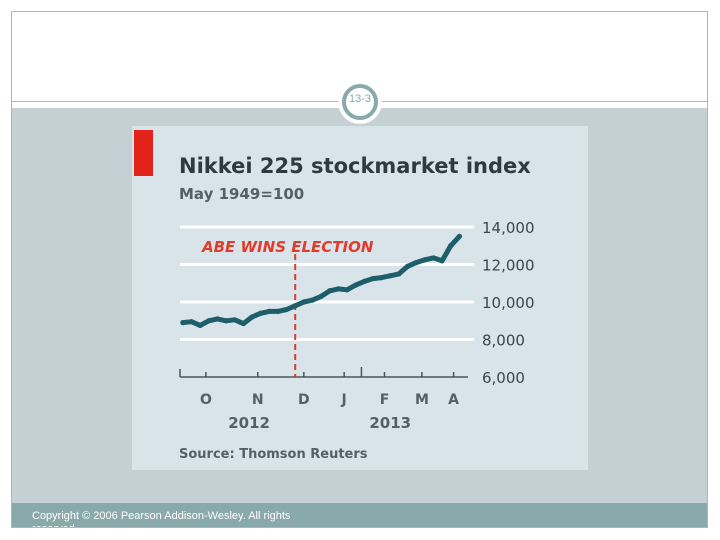  I want to click on y-tick-label-10000: 10,000, so click(508, 303).